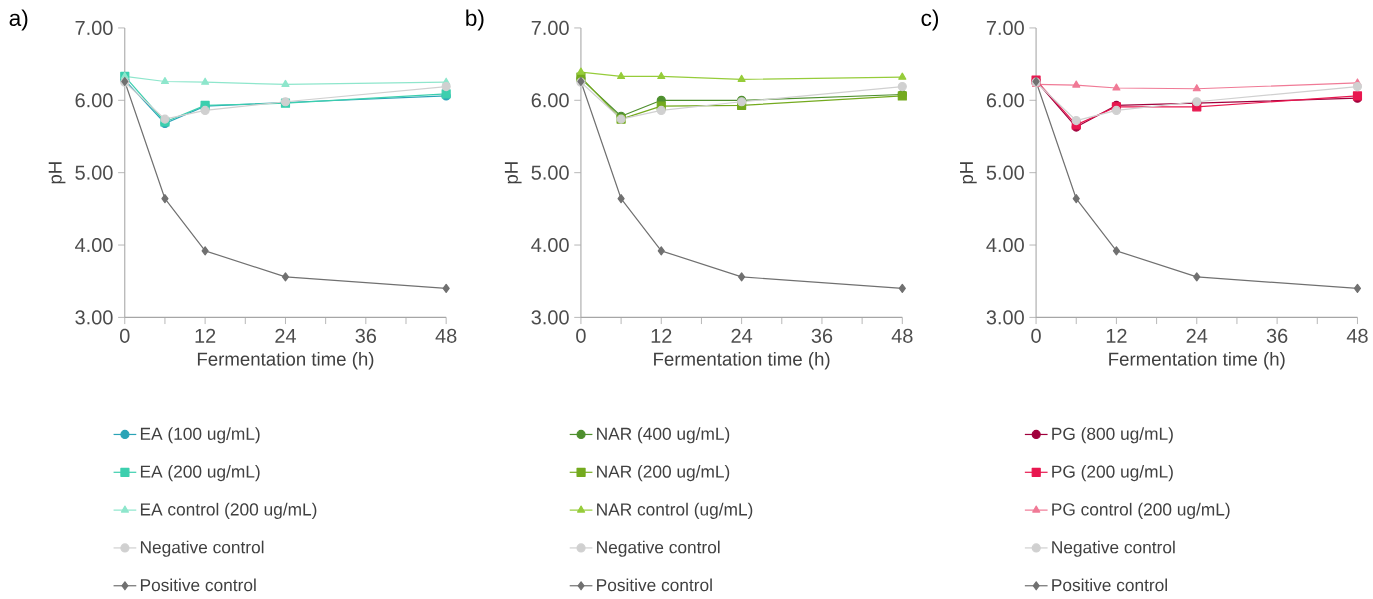  Describe the element at coordinates (200, 473) in the screenshot. I see `legend-label: EA (200 ug/mL)` at that location.